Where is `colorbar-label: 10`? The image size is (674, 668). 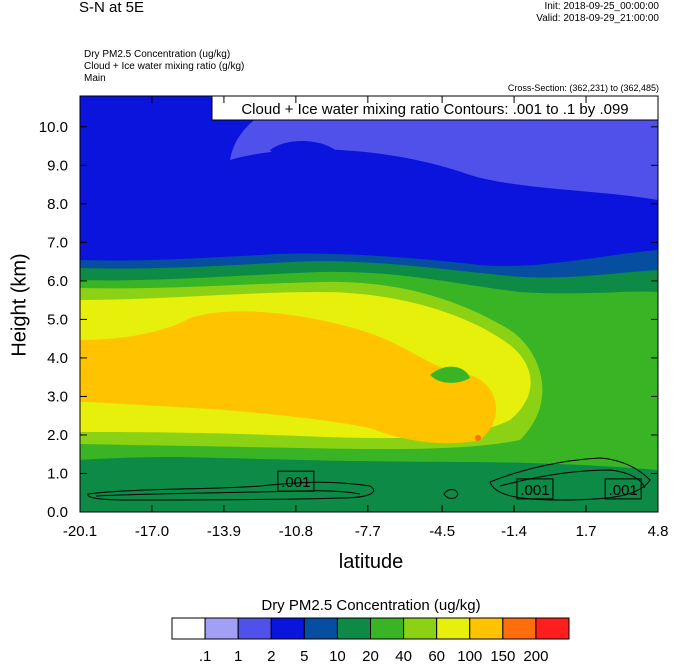
colorbar-label: 10 is located at coordinates (337, 656).